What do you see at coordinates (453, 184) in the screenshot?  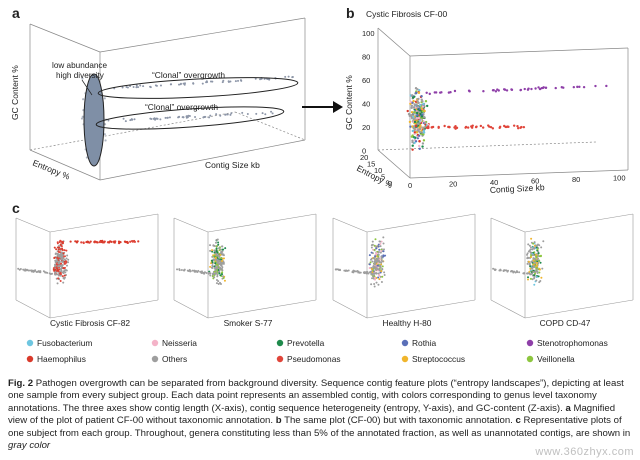 I see `panel-b-x-tick: 20` at bounding box center [453, 184].